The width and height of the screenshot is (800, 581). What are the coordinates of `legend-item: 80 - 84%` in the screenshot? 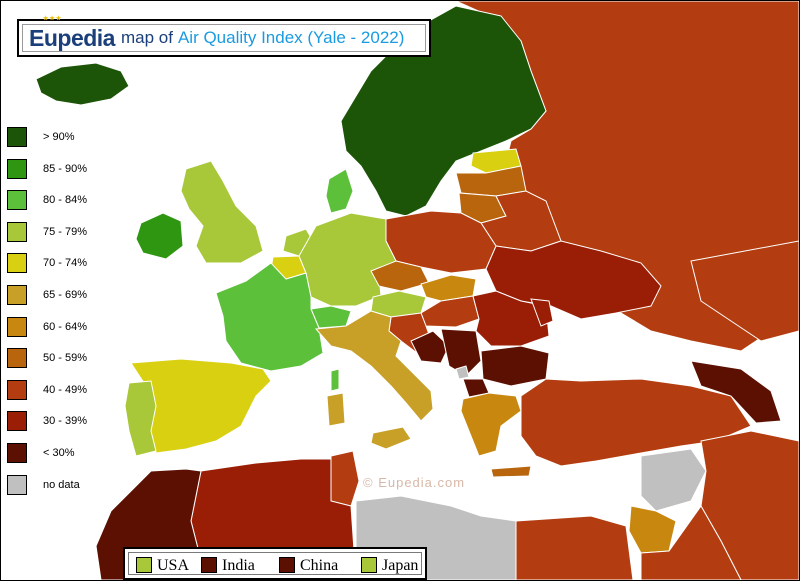 It's located at (67, 201).